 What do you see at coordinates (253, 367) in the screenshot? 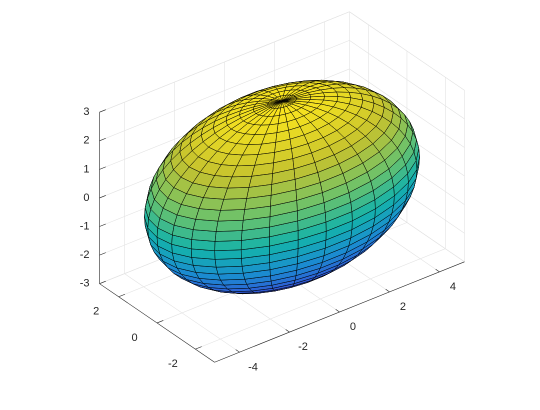
I see `x-tick-label: -4` at bounding box center [253, 367].